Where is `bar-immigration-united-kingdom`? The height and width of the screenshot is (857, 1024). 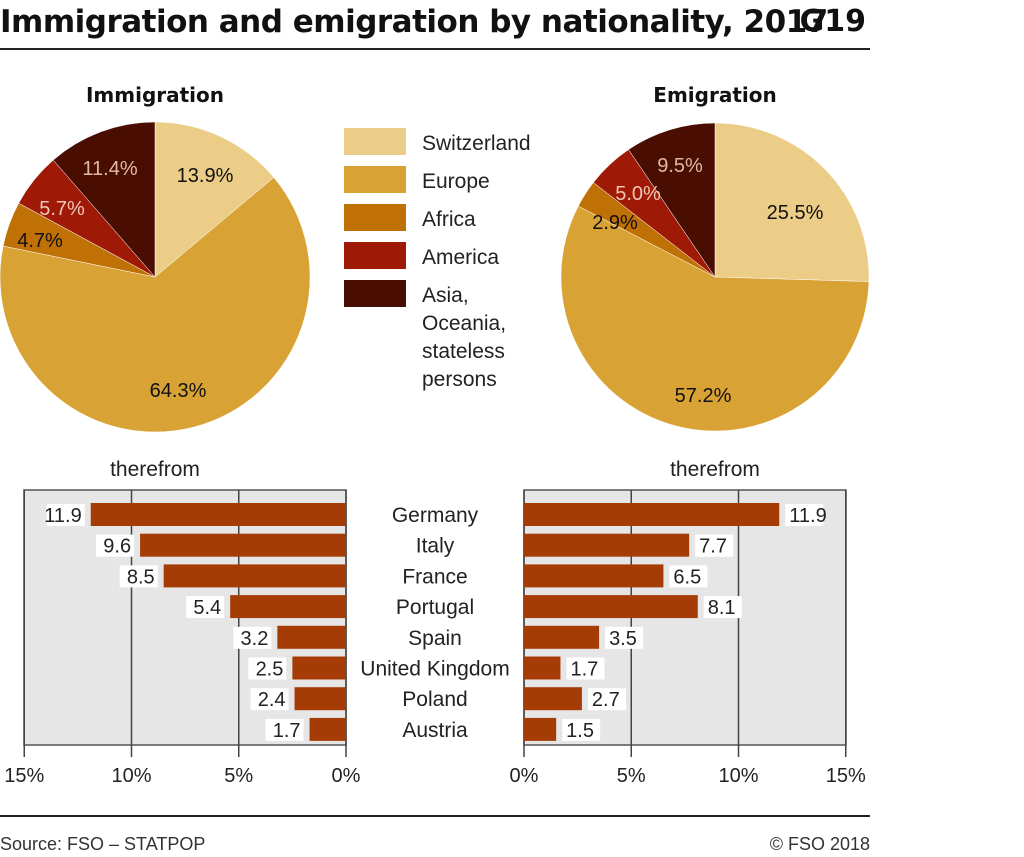 bar-immigration-united-kingdom is located at coordinates (319, 668).